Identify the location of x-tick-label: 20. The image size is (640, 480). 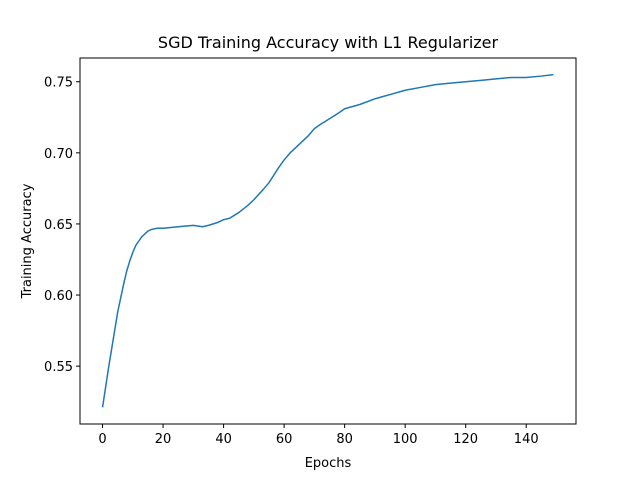
(163, 439).